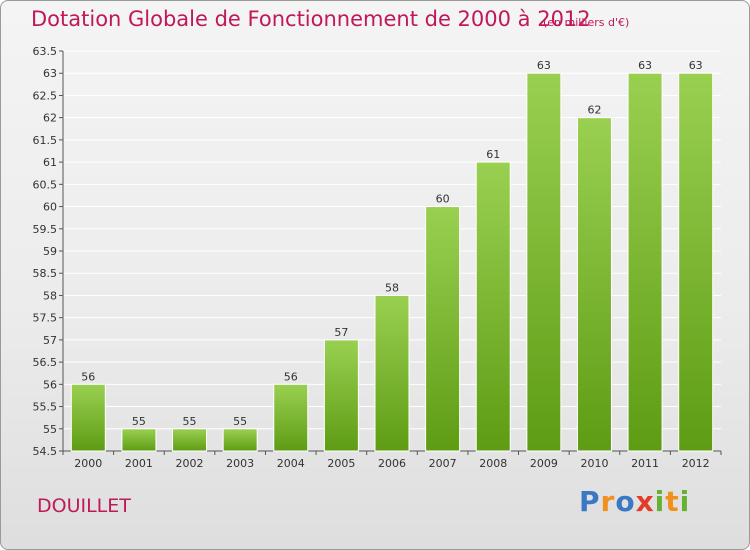  What do you see at coordinates (45, 140) in the screenshot?
I see `y-tick-label: 61.5` at bounding box center [45, 140].